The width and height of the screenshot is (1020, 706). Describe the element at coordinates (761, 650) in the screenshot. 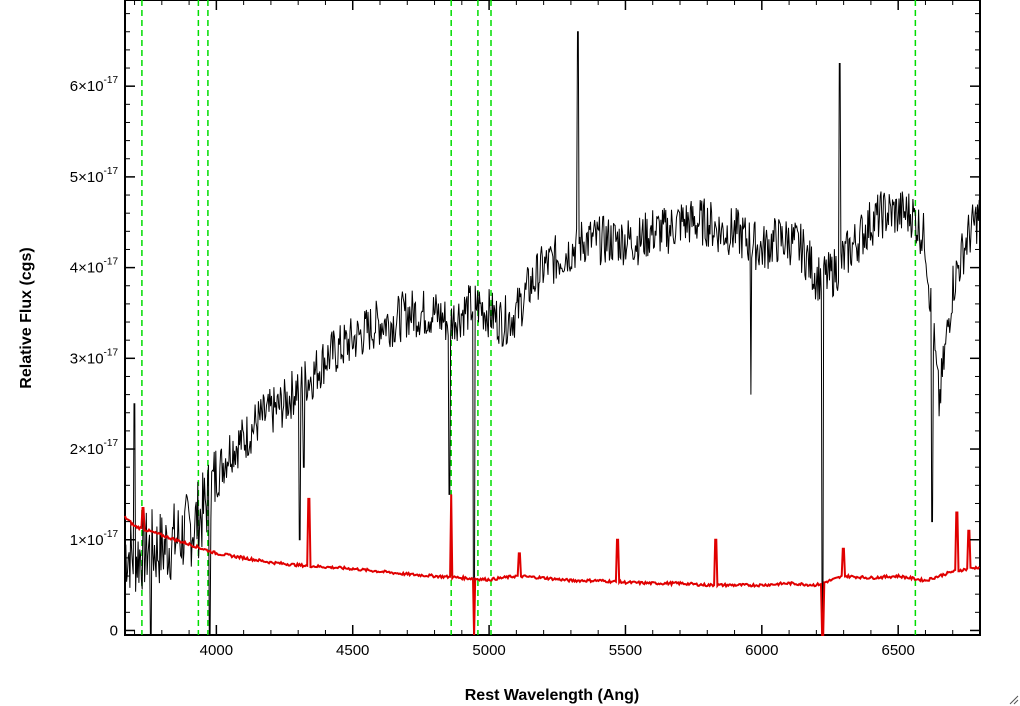

I see `x-tick-label-4: 6000` at that location.